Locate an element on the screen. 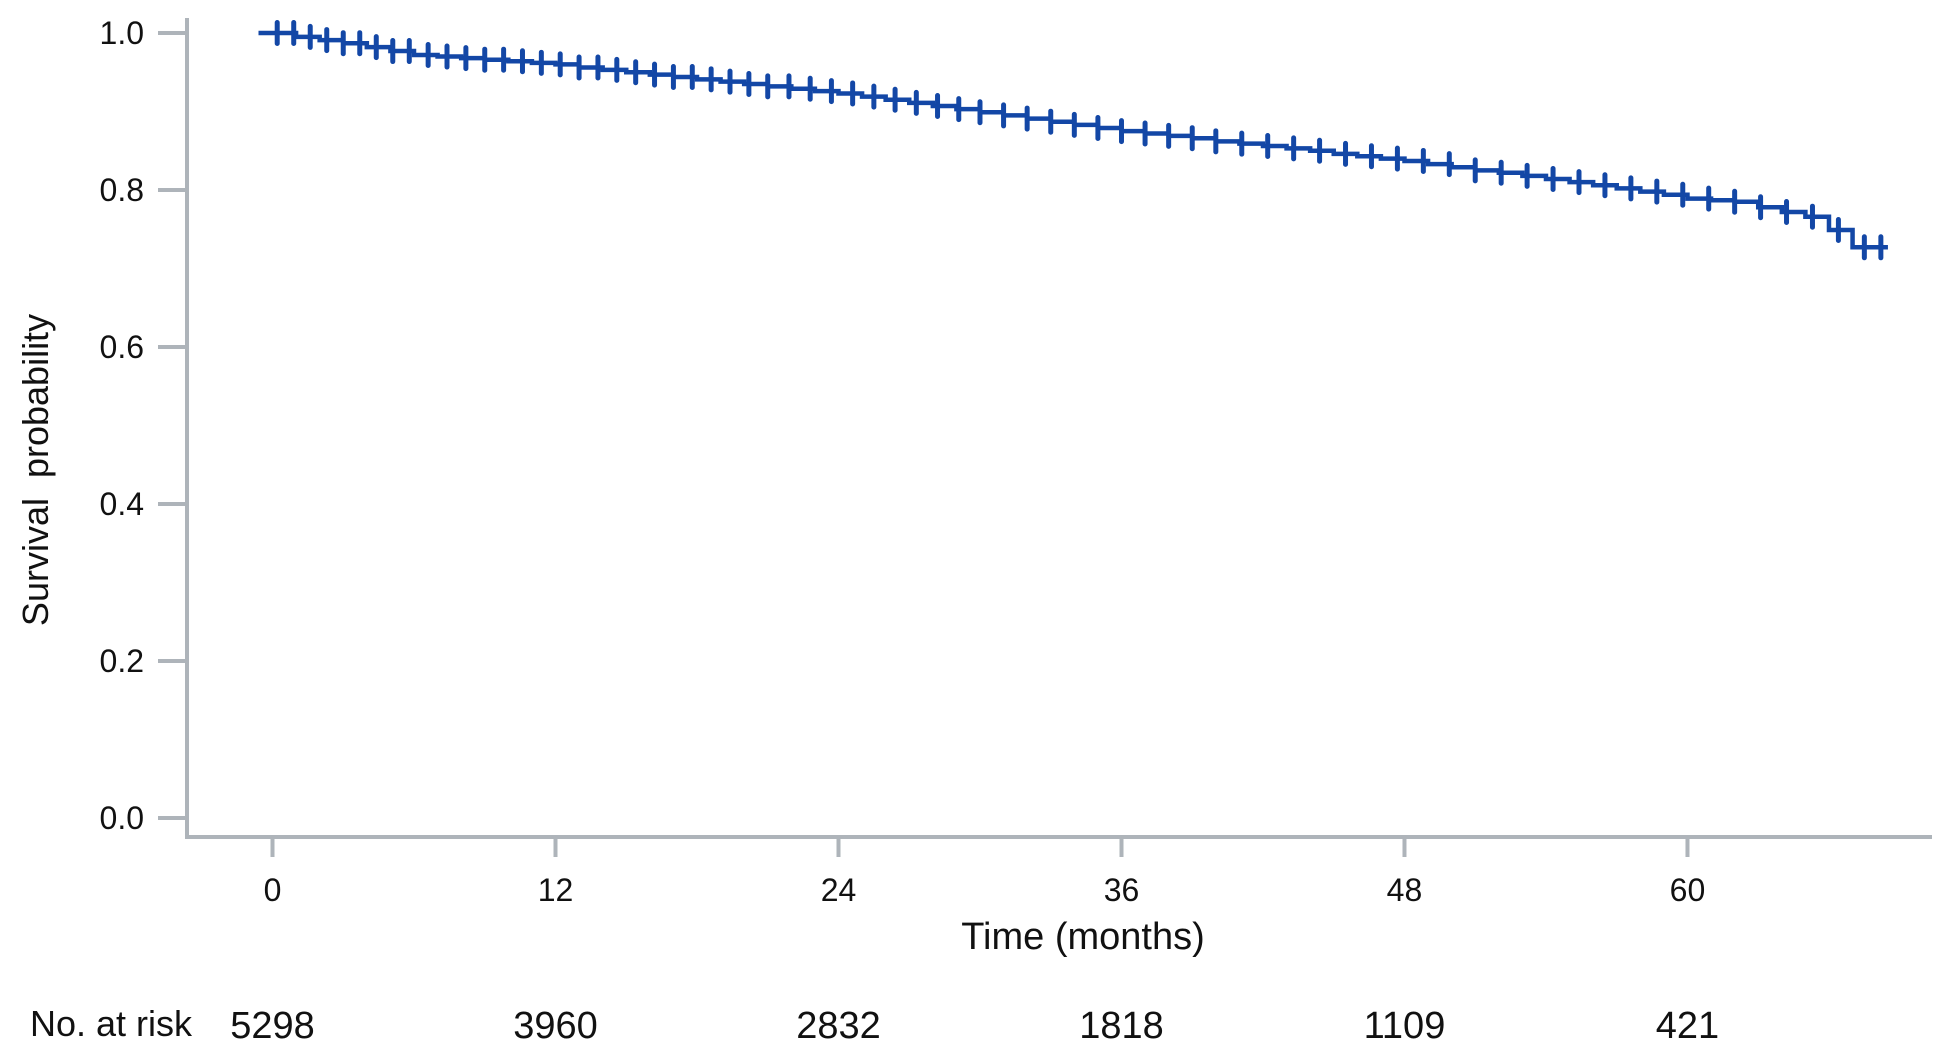 The width and height of the screenshot is (1938, 1056). risk-table-label: No. at risk is located at coordinates (111, 1023).